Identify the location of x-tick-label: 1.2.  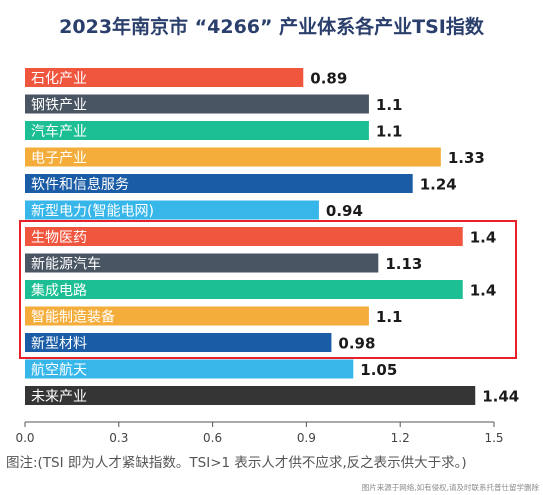
(400, 438).